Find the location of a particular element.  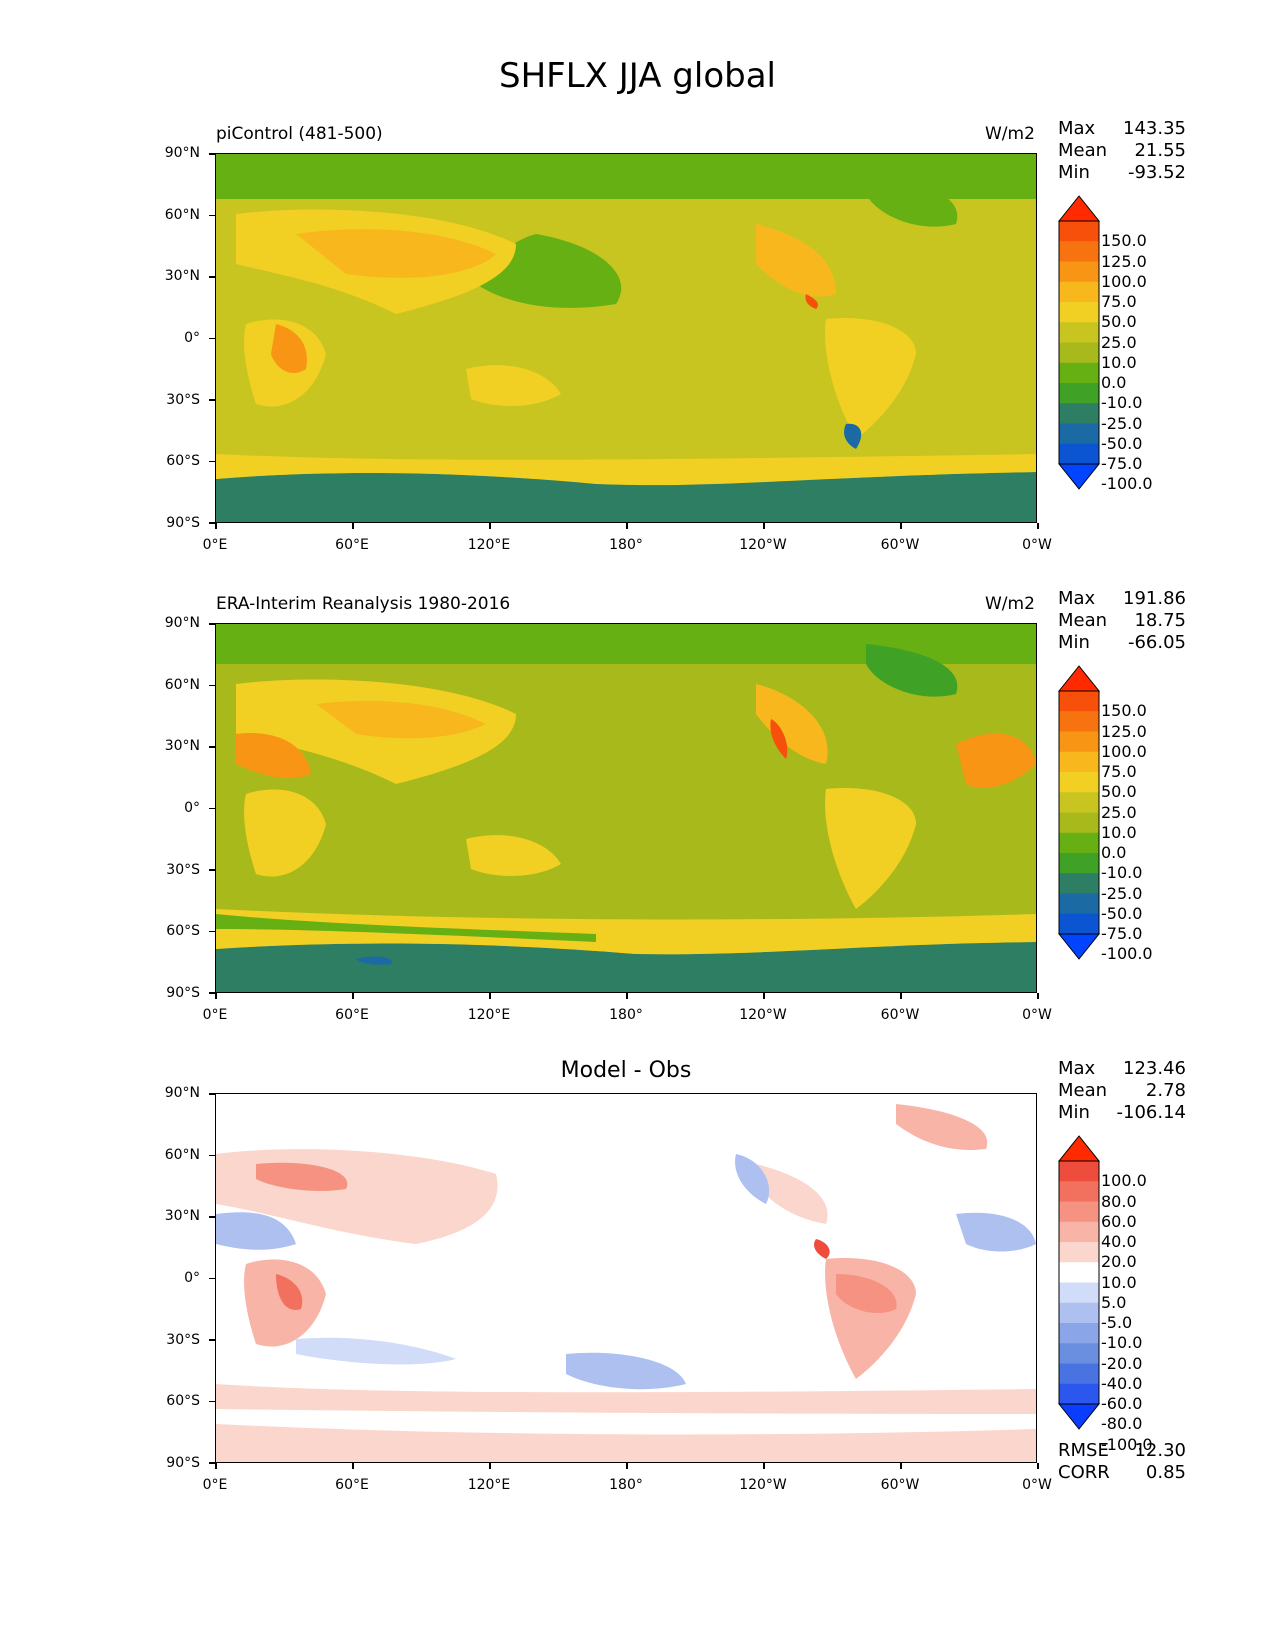

colorbar-tick-label: 80.0 is located at coordinates (1119, 1201).